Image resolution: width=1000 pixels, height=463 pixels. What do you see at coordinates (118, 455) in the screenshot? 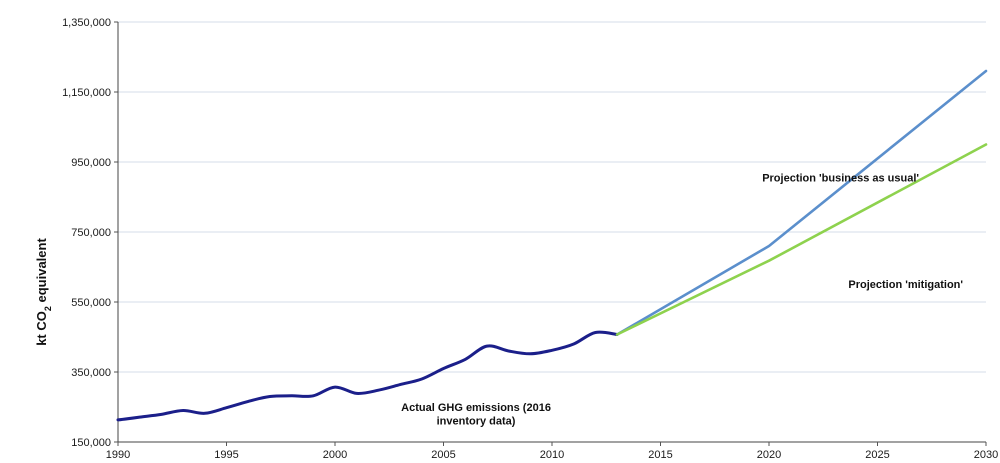
I see `x-tick-label: 1990` at bounding box center [118, 455].